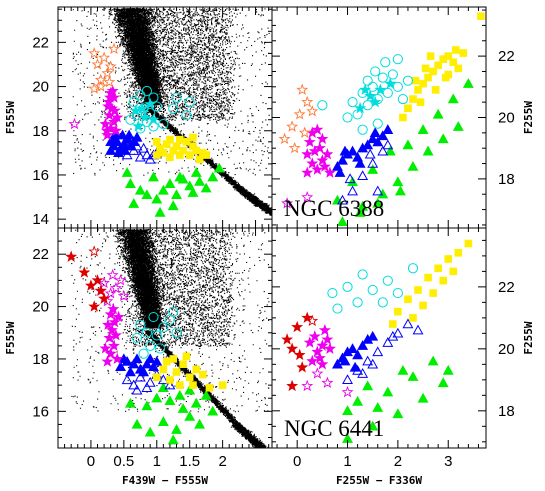 Image resolution: width=545 pixels, height=491 pixels. Describe the element at coordinates (222, 461) in the screenshot. I see `x-tick-label: 2` at that location.